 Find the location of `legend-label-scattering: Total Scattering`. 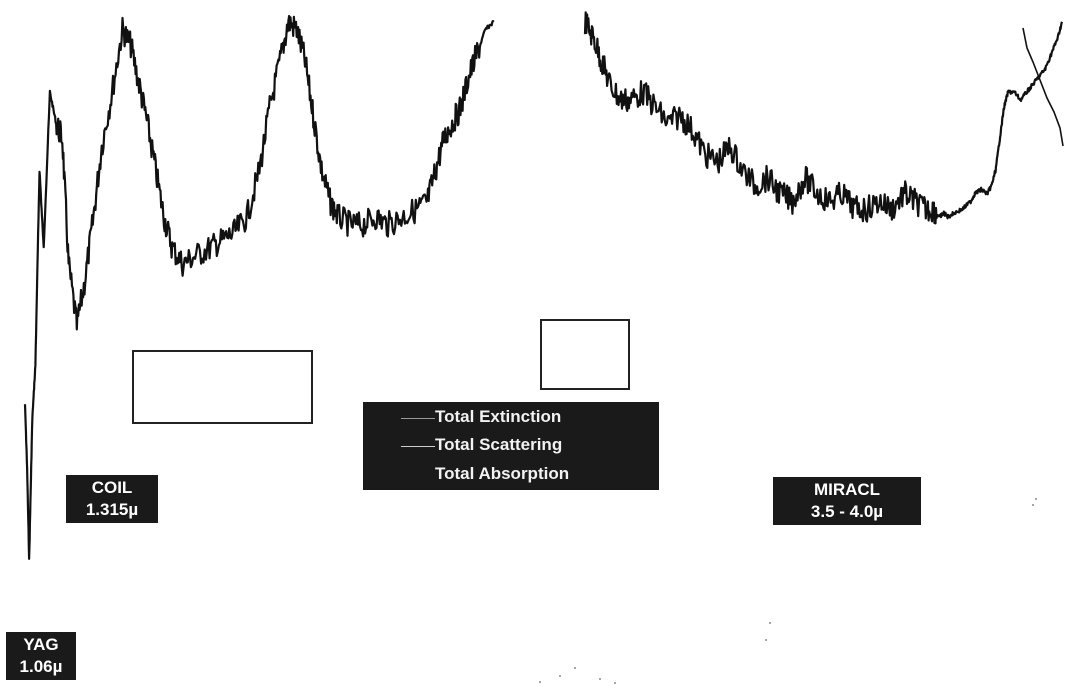

legend-label-scattering: Total Scattering is located at coordinates (499, 444).